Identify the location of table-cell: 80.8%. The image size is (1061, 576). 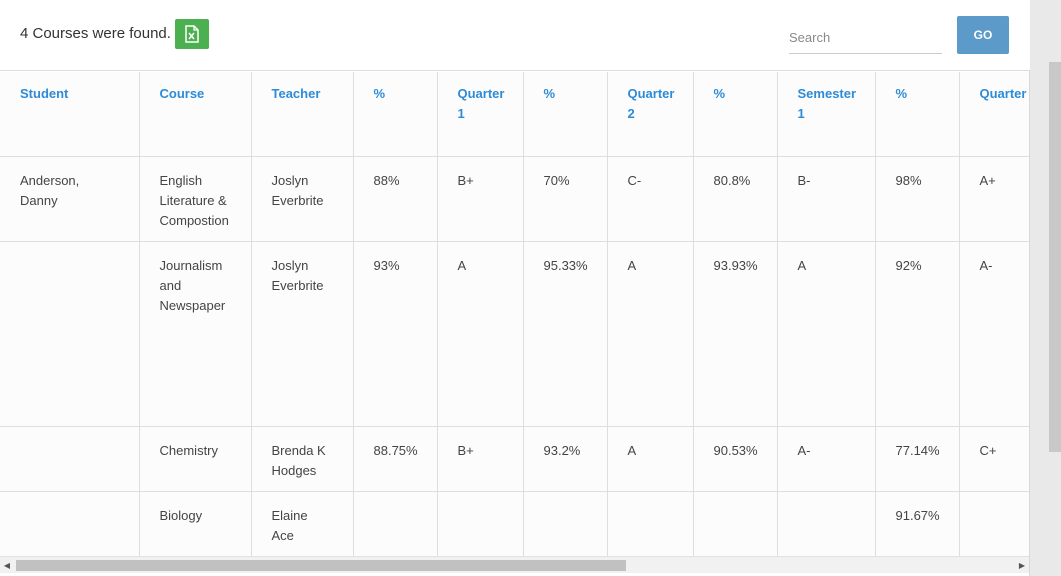
(735, 199).